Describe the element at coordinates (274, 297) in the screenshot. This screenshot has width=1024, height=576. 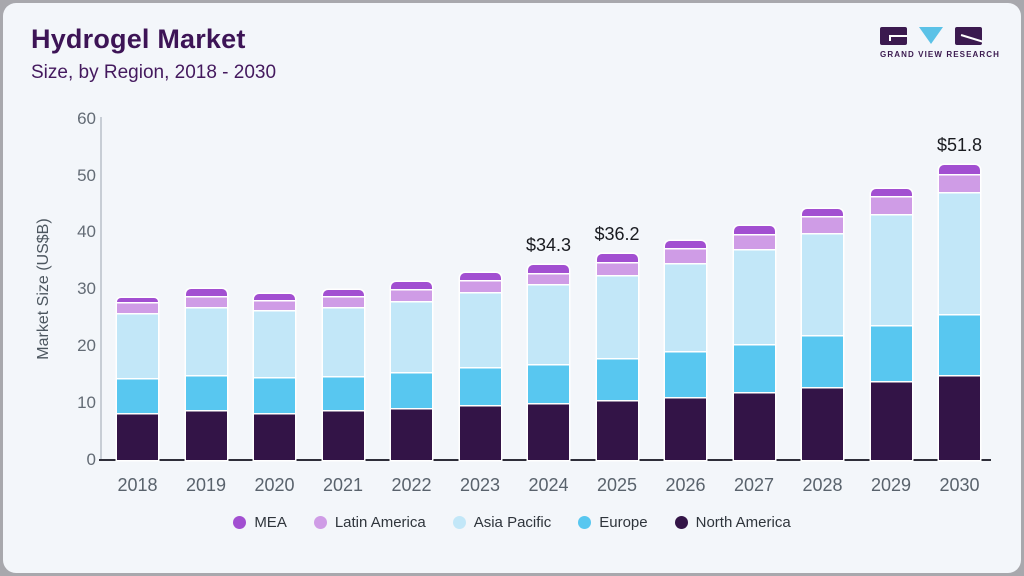
I see `bar-segment-mea-2020` at that location.